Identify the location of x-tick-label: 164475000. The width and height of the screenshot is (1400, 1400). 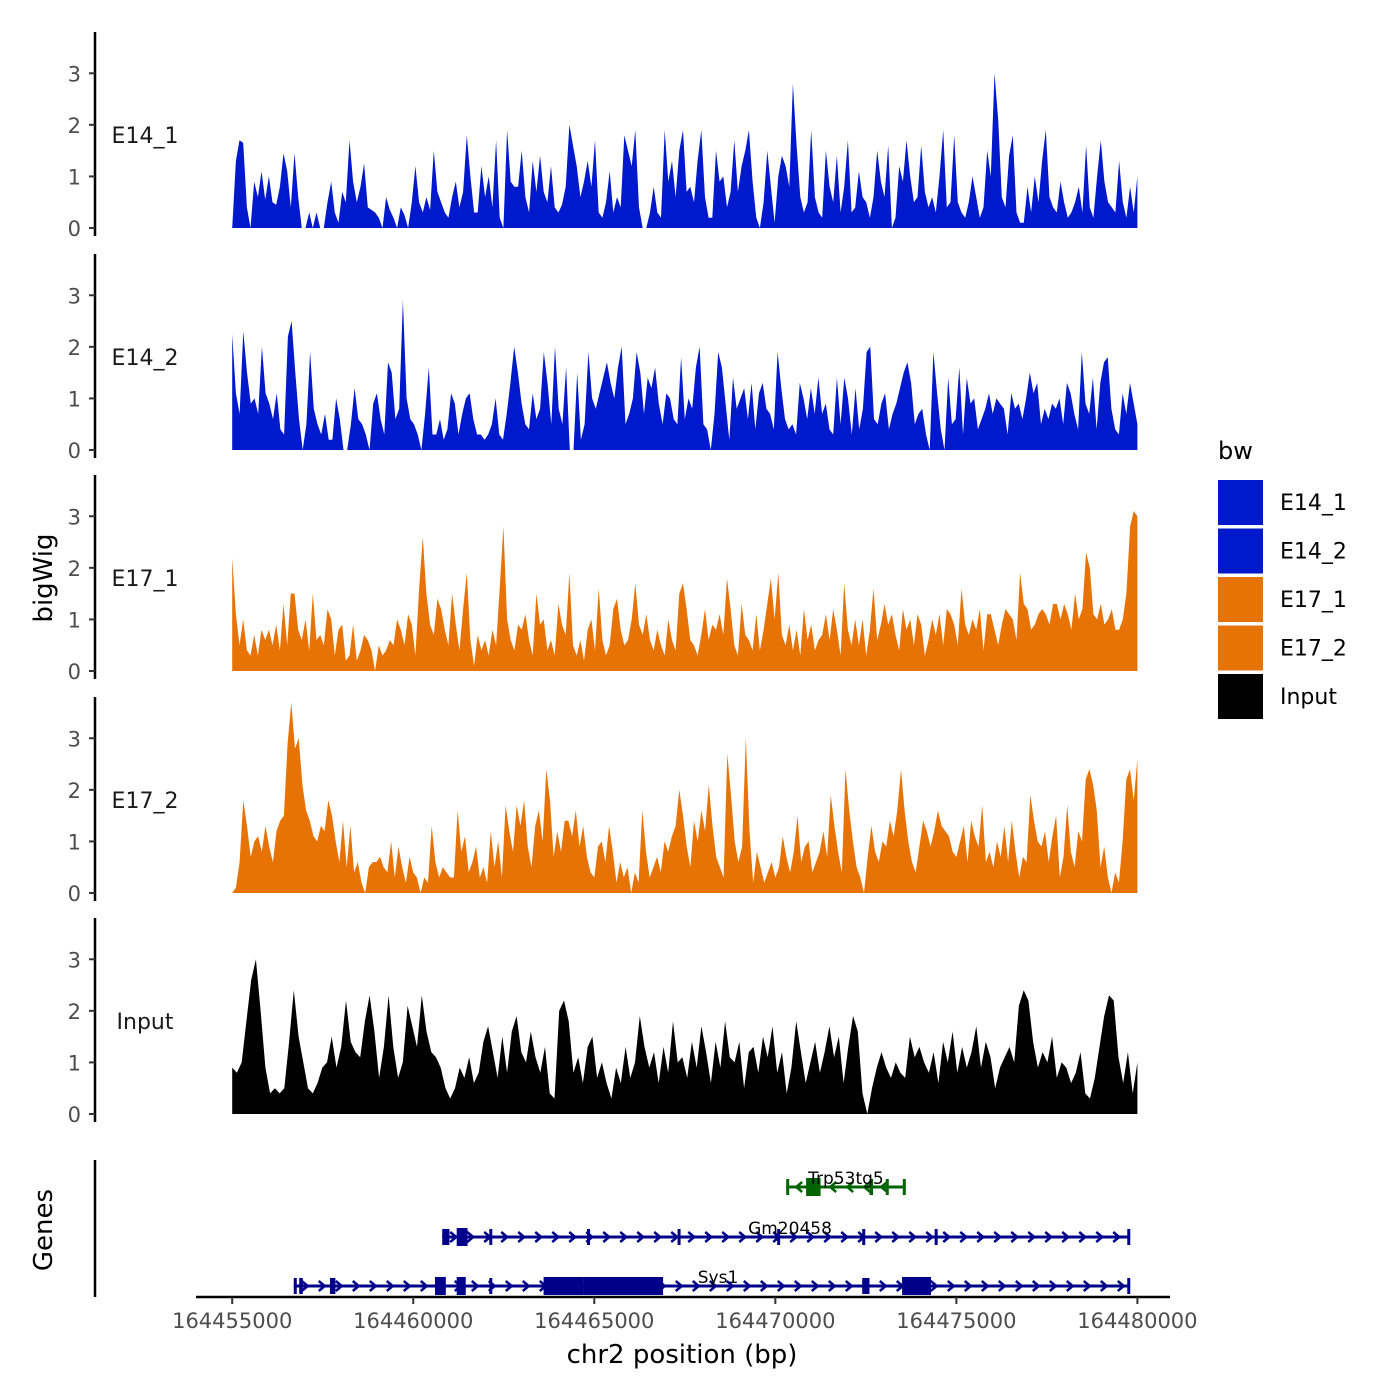
(956, 1321).